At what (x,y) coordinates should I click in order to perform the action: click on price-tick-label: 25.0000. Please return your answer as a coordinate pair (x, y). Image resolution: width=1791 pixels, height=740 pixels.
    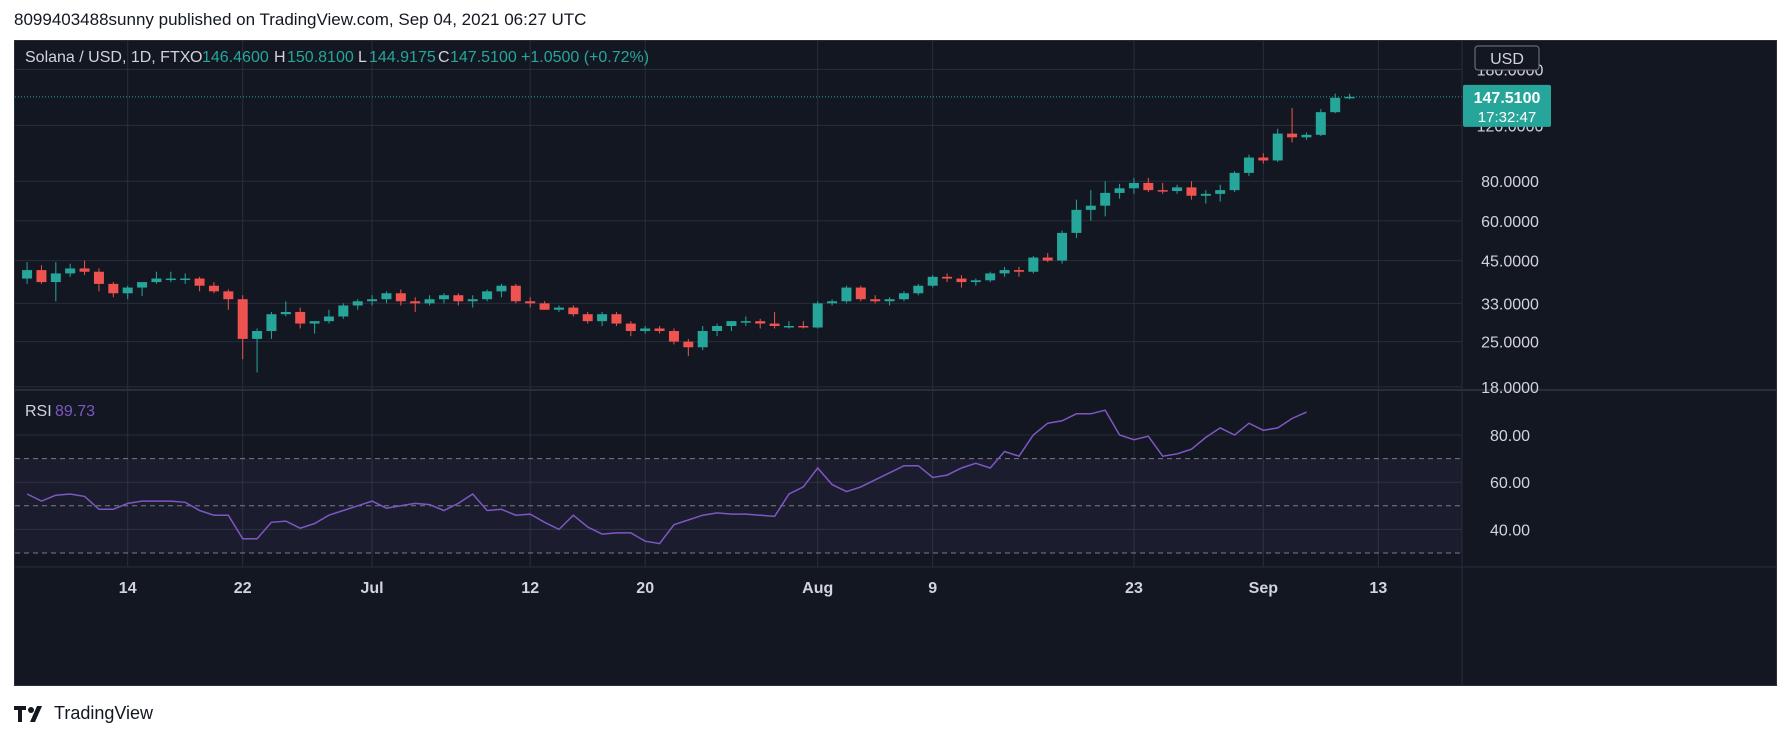
    Looking at the image, I should click on (1510, 343).